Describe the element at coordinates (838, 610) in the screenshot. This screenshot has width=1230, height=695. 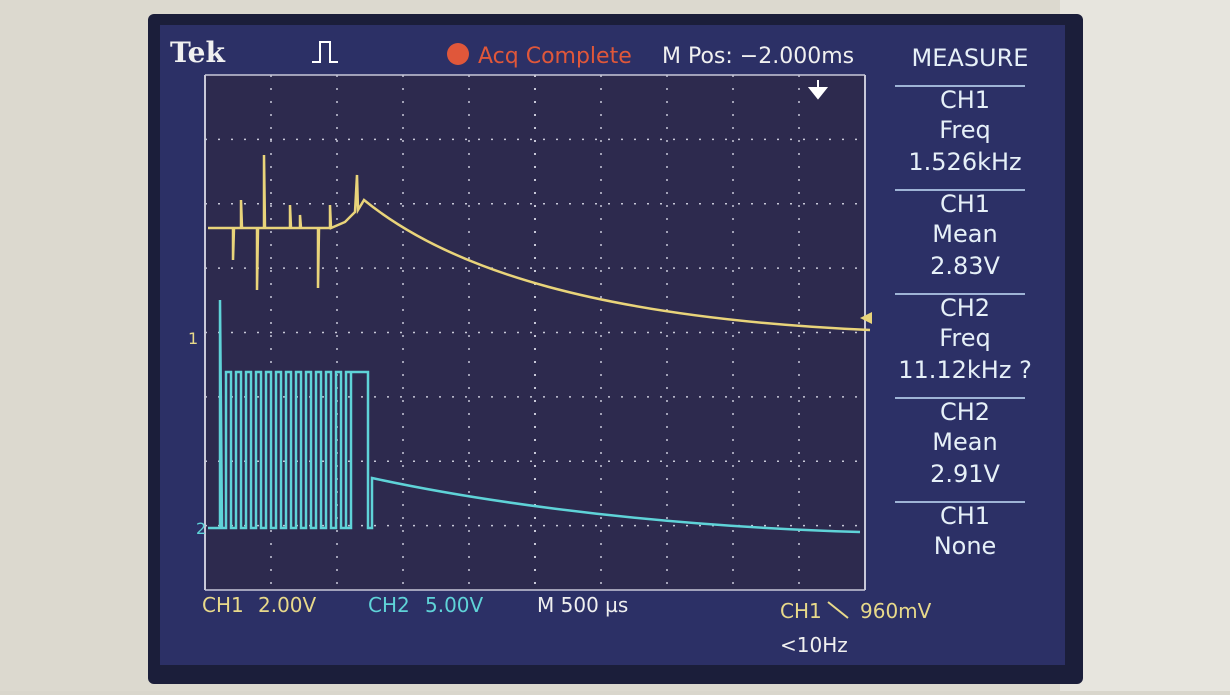
I see `trigger-slope` at that location.